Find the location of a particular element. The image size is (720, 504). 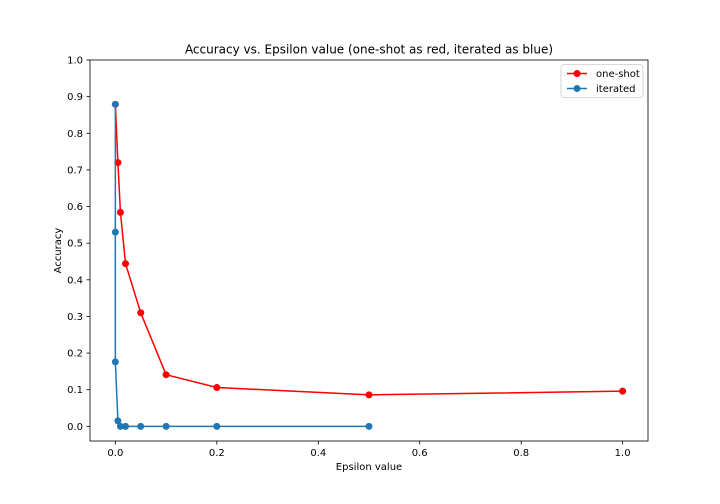

x-tick-label: 0.0 is located at coordinates (115, 453).